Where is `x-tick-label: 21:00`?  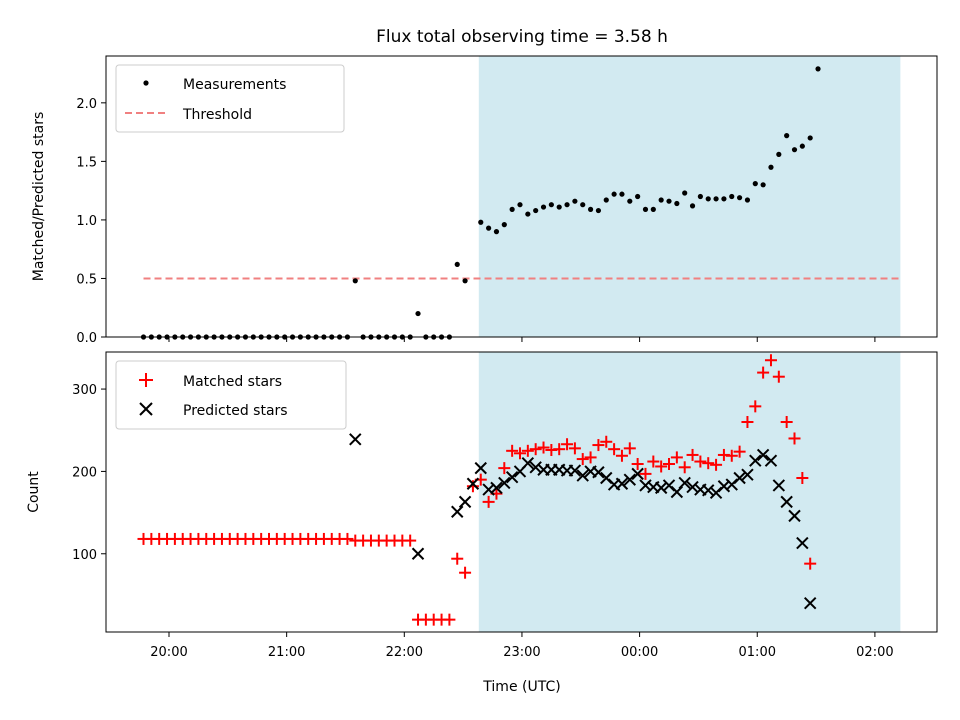 x-tick-label: 21:00 is located at coordinates (286, 652).